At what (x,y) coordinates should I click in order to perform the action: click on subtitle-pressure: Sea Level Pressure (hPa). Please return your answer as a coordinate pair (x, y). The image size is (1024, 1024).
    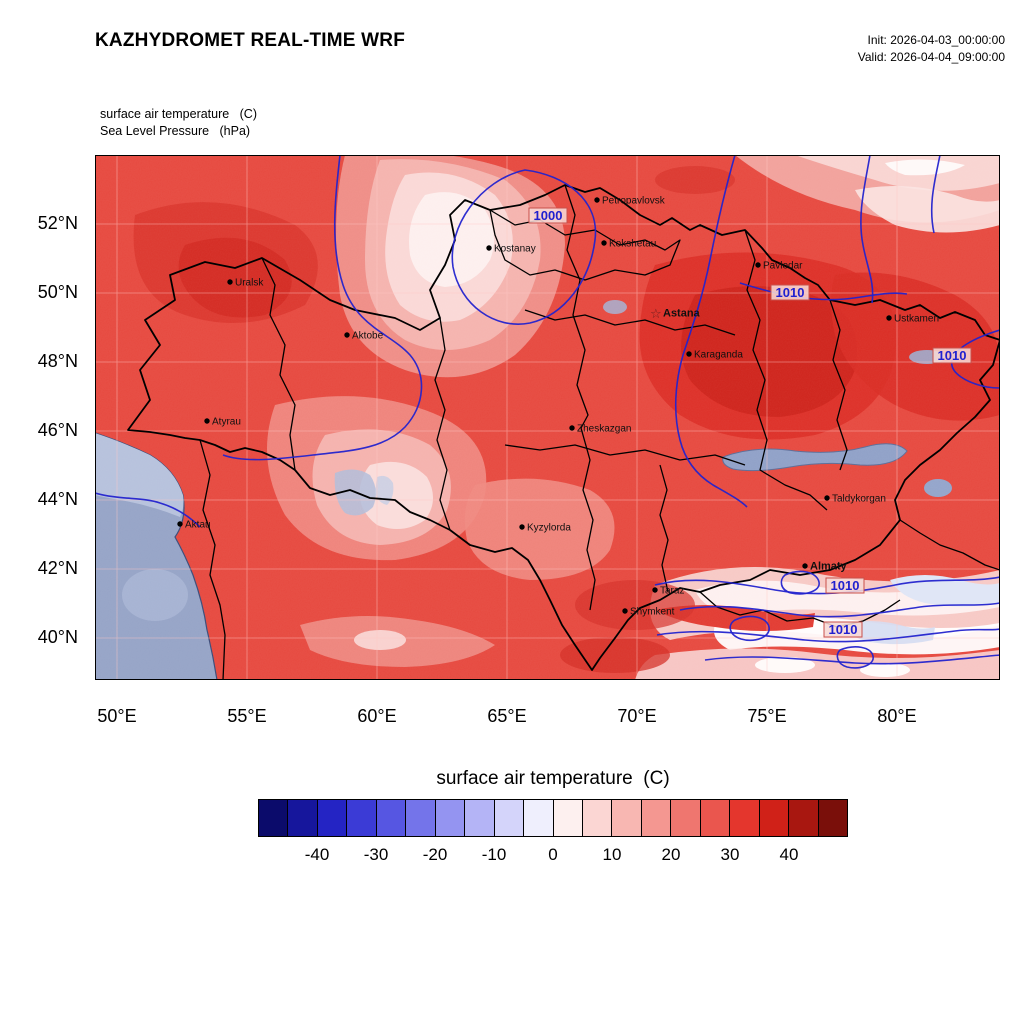
    Looking at the image, I should click on (175, 130).